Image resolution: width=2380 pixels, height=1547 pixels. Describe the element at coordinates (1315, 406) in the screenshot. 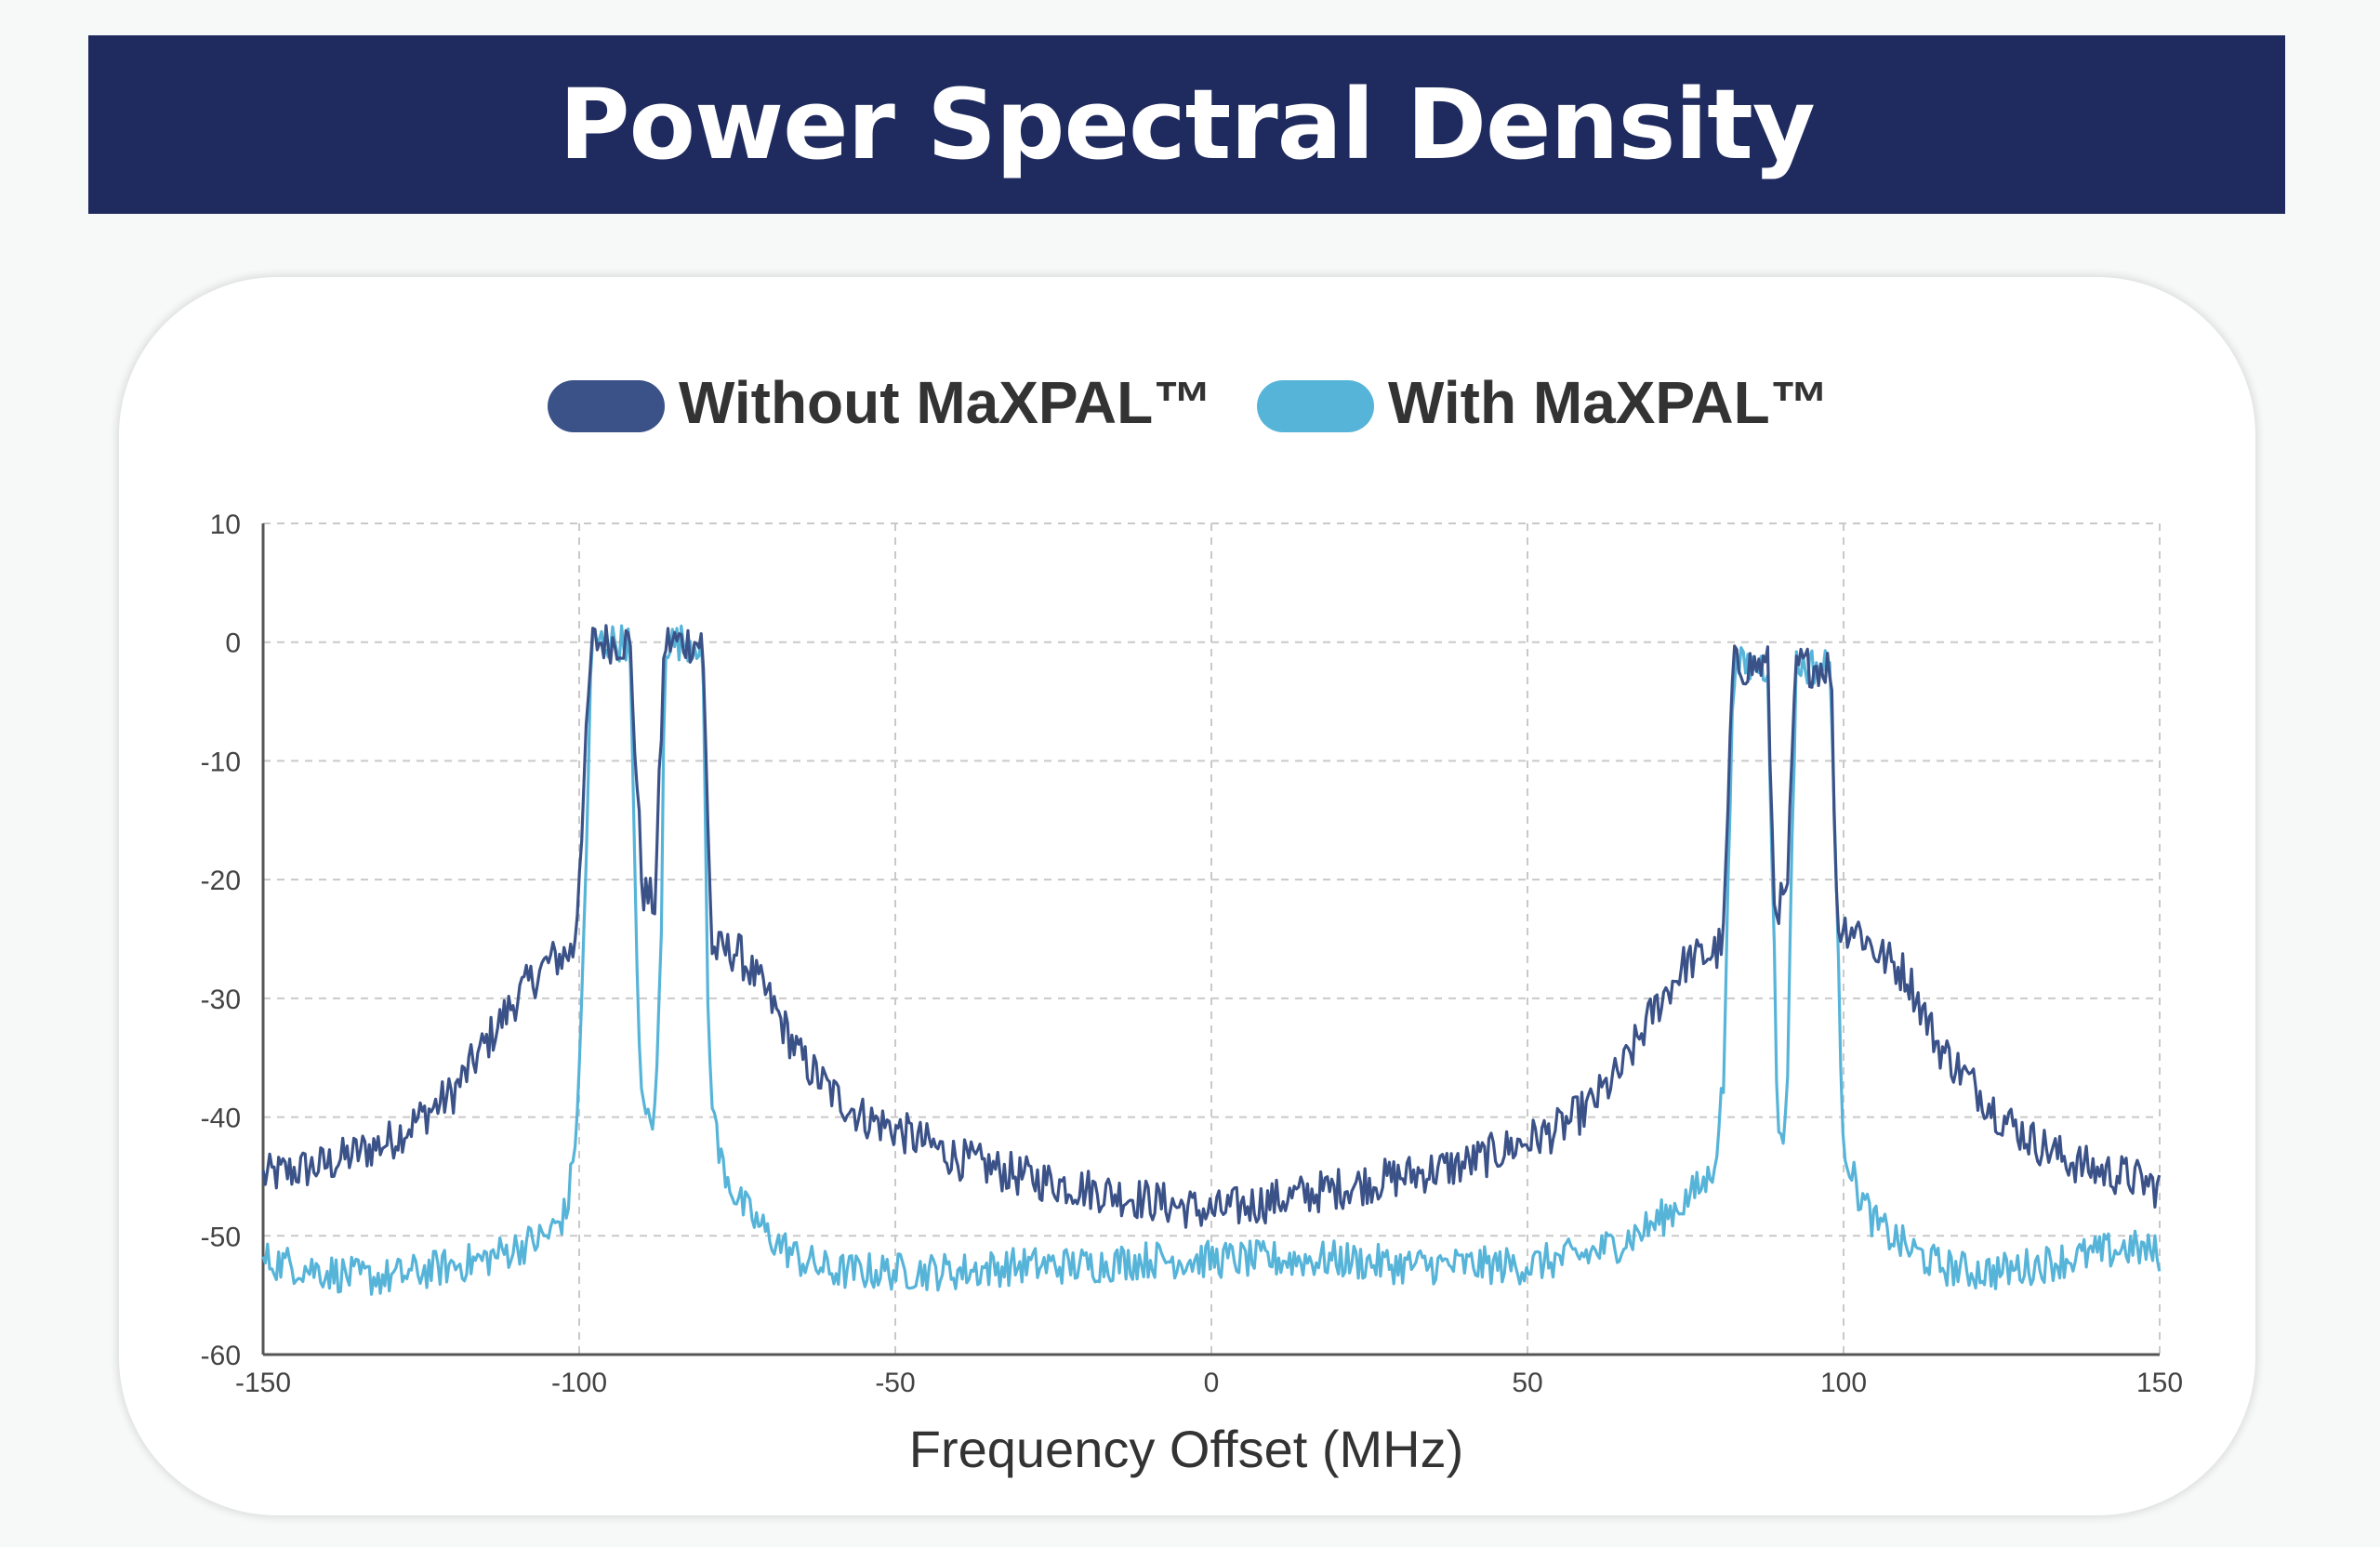

I see `legend-swatch-with` at that location.